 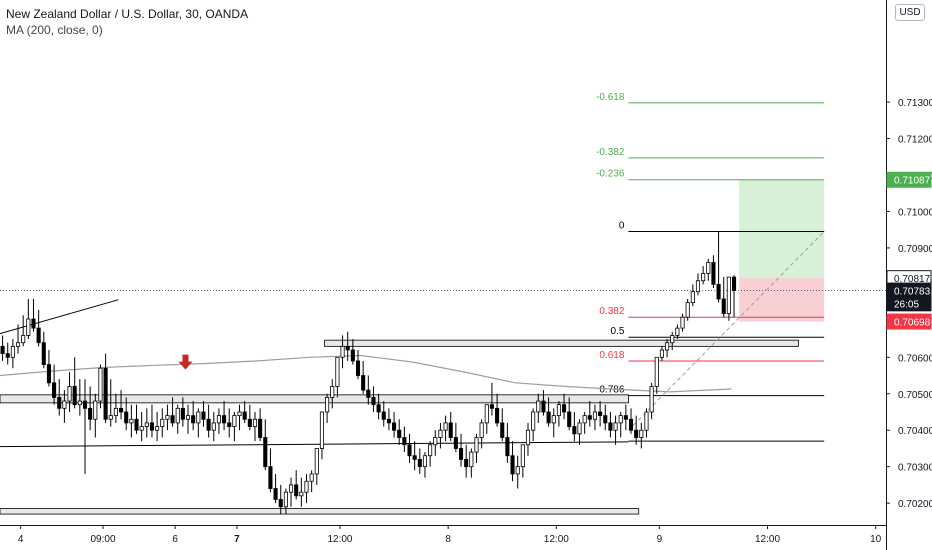 I want to click on currency-button: USD, so click(x=910, y=12).